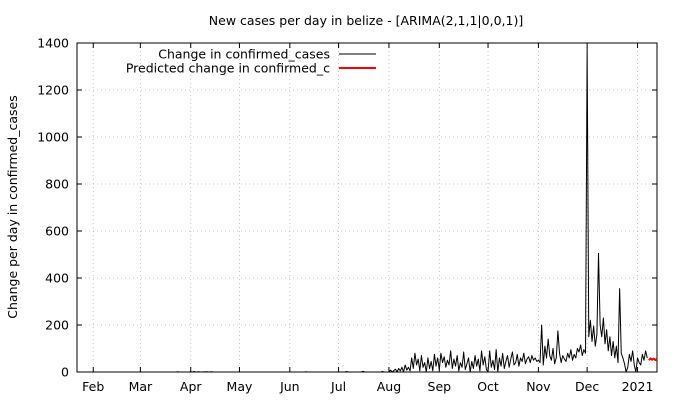 The image size is (680, 400). What do you see at coordinates (638, 386) in the screenshot?
I see `x-tick-label: 2021` at bounding box center [638, 386].